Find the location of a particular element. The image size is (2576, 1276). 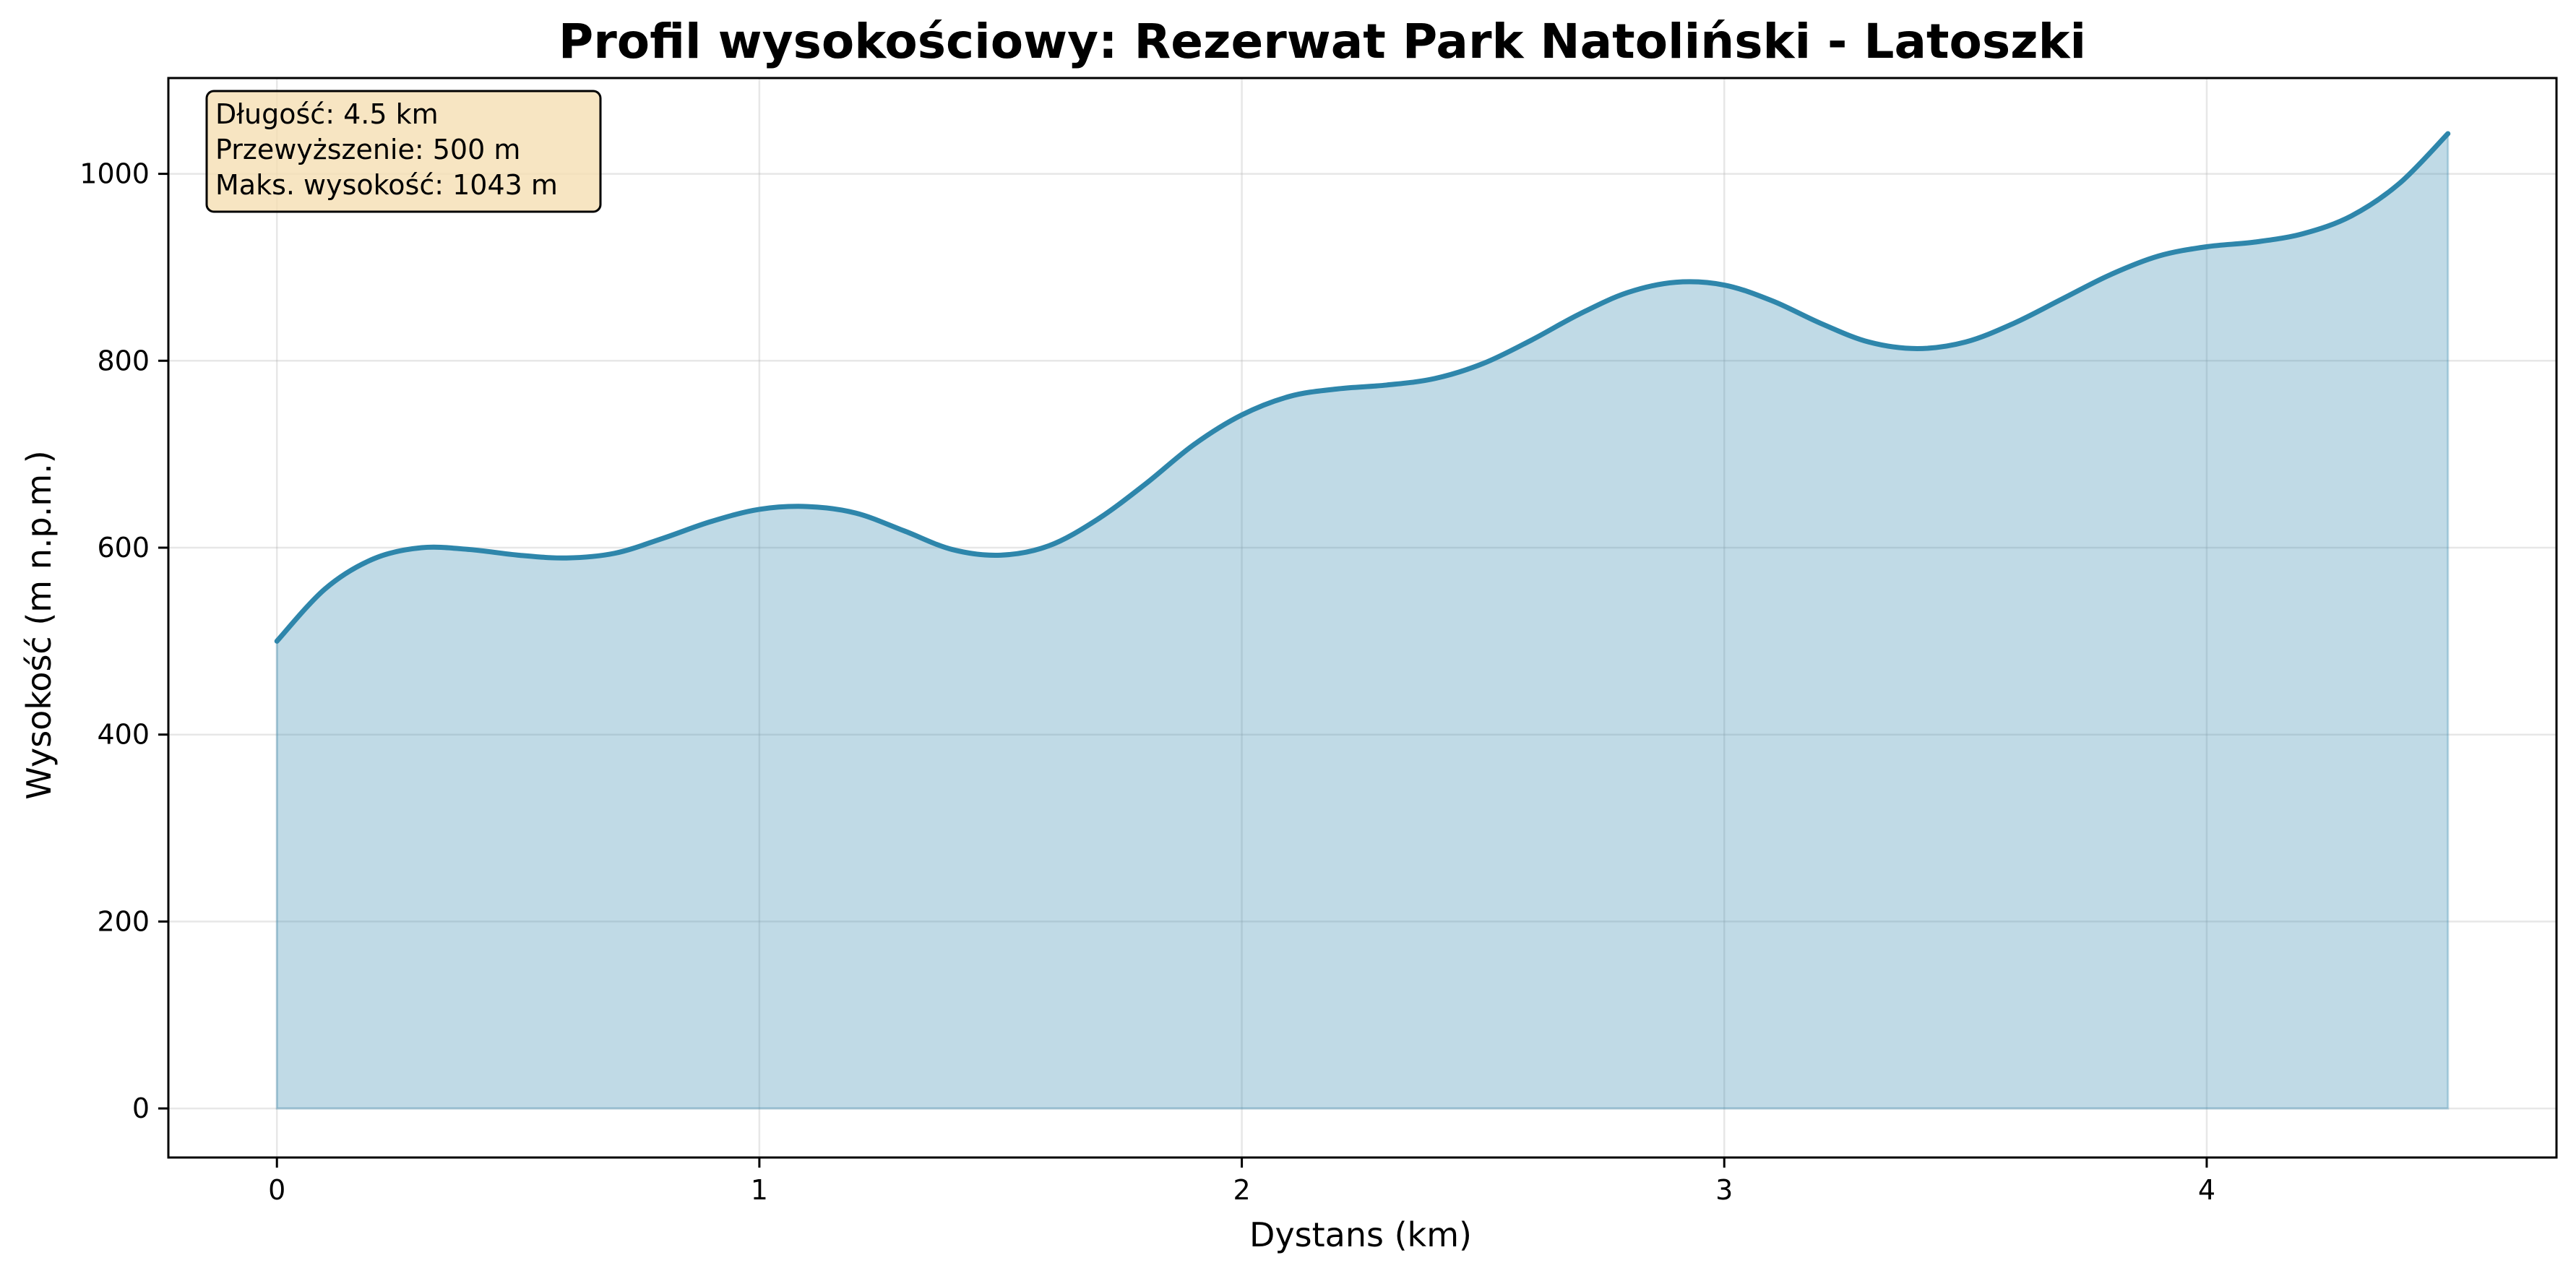

info-elevation-gain: Przewyższenie: 500 m is located at coordinates (367, 149).